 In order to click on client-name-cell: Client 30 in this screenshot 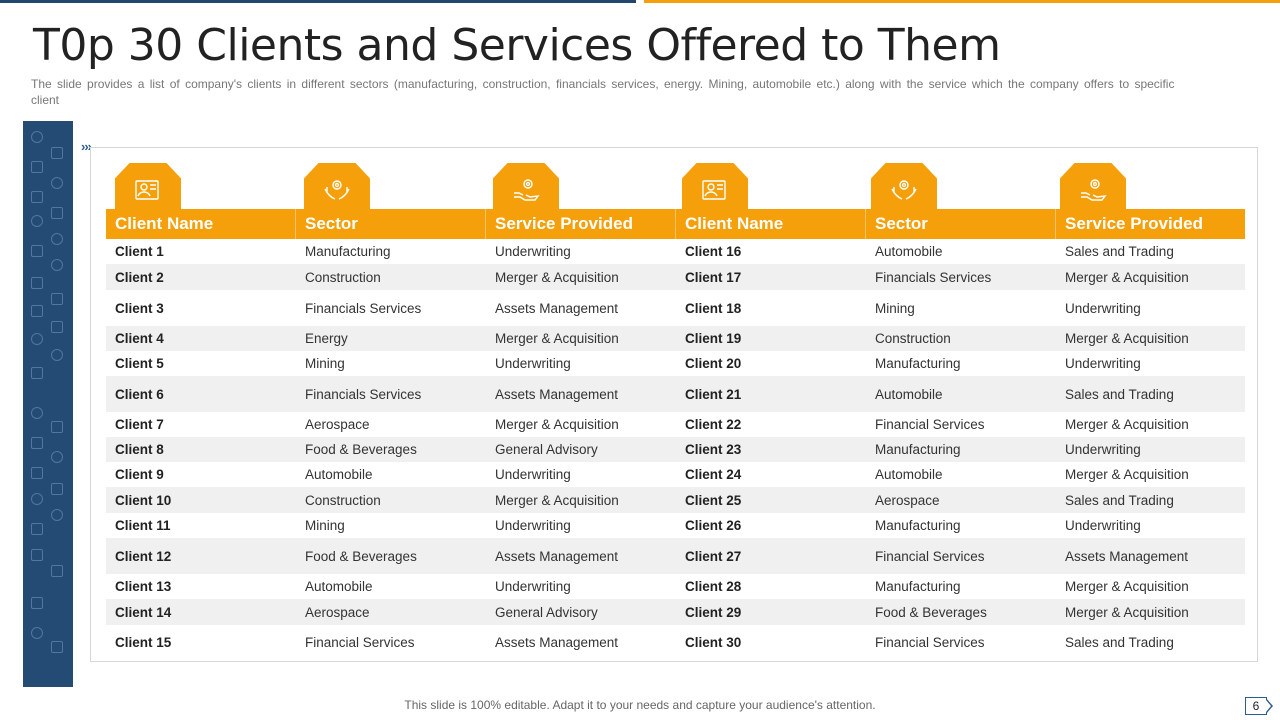, I will do `click(713, 642)`.